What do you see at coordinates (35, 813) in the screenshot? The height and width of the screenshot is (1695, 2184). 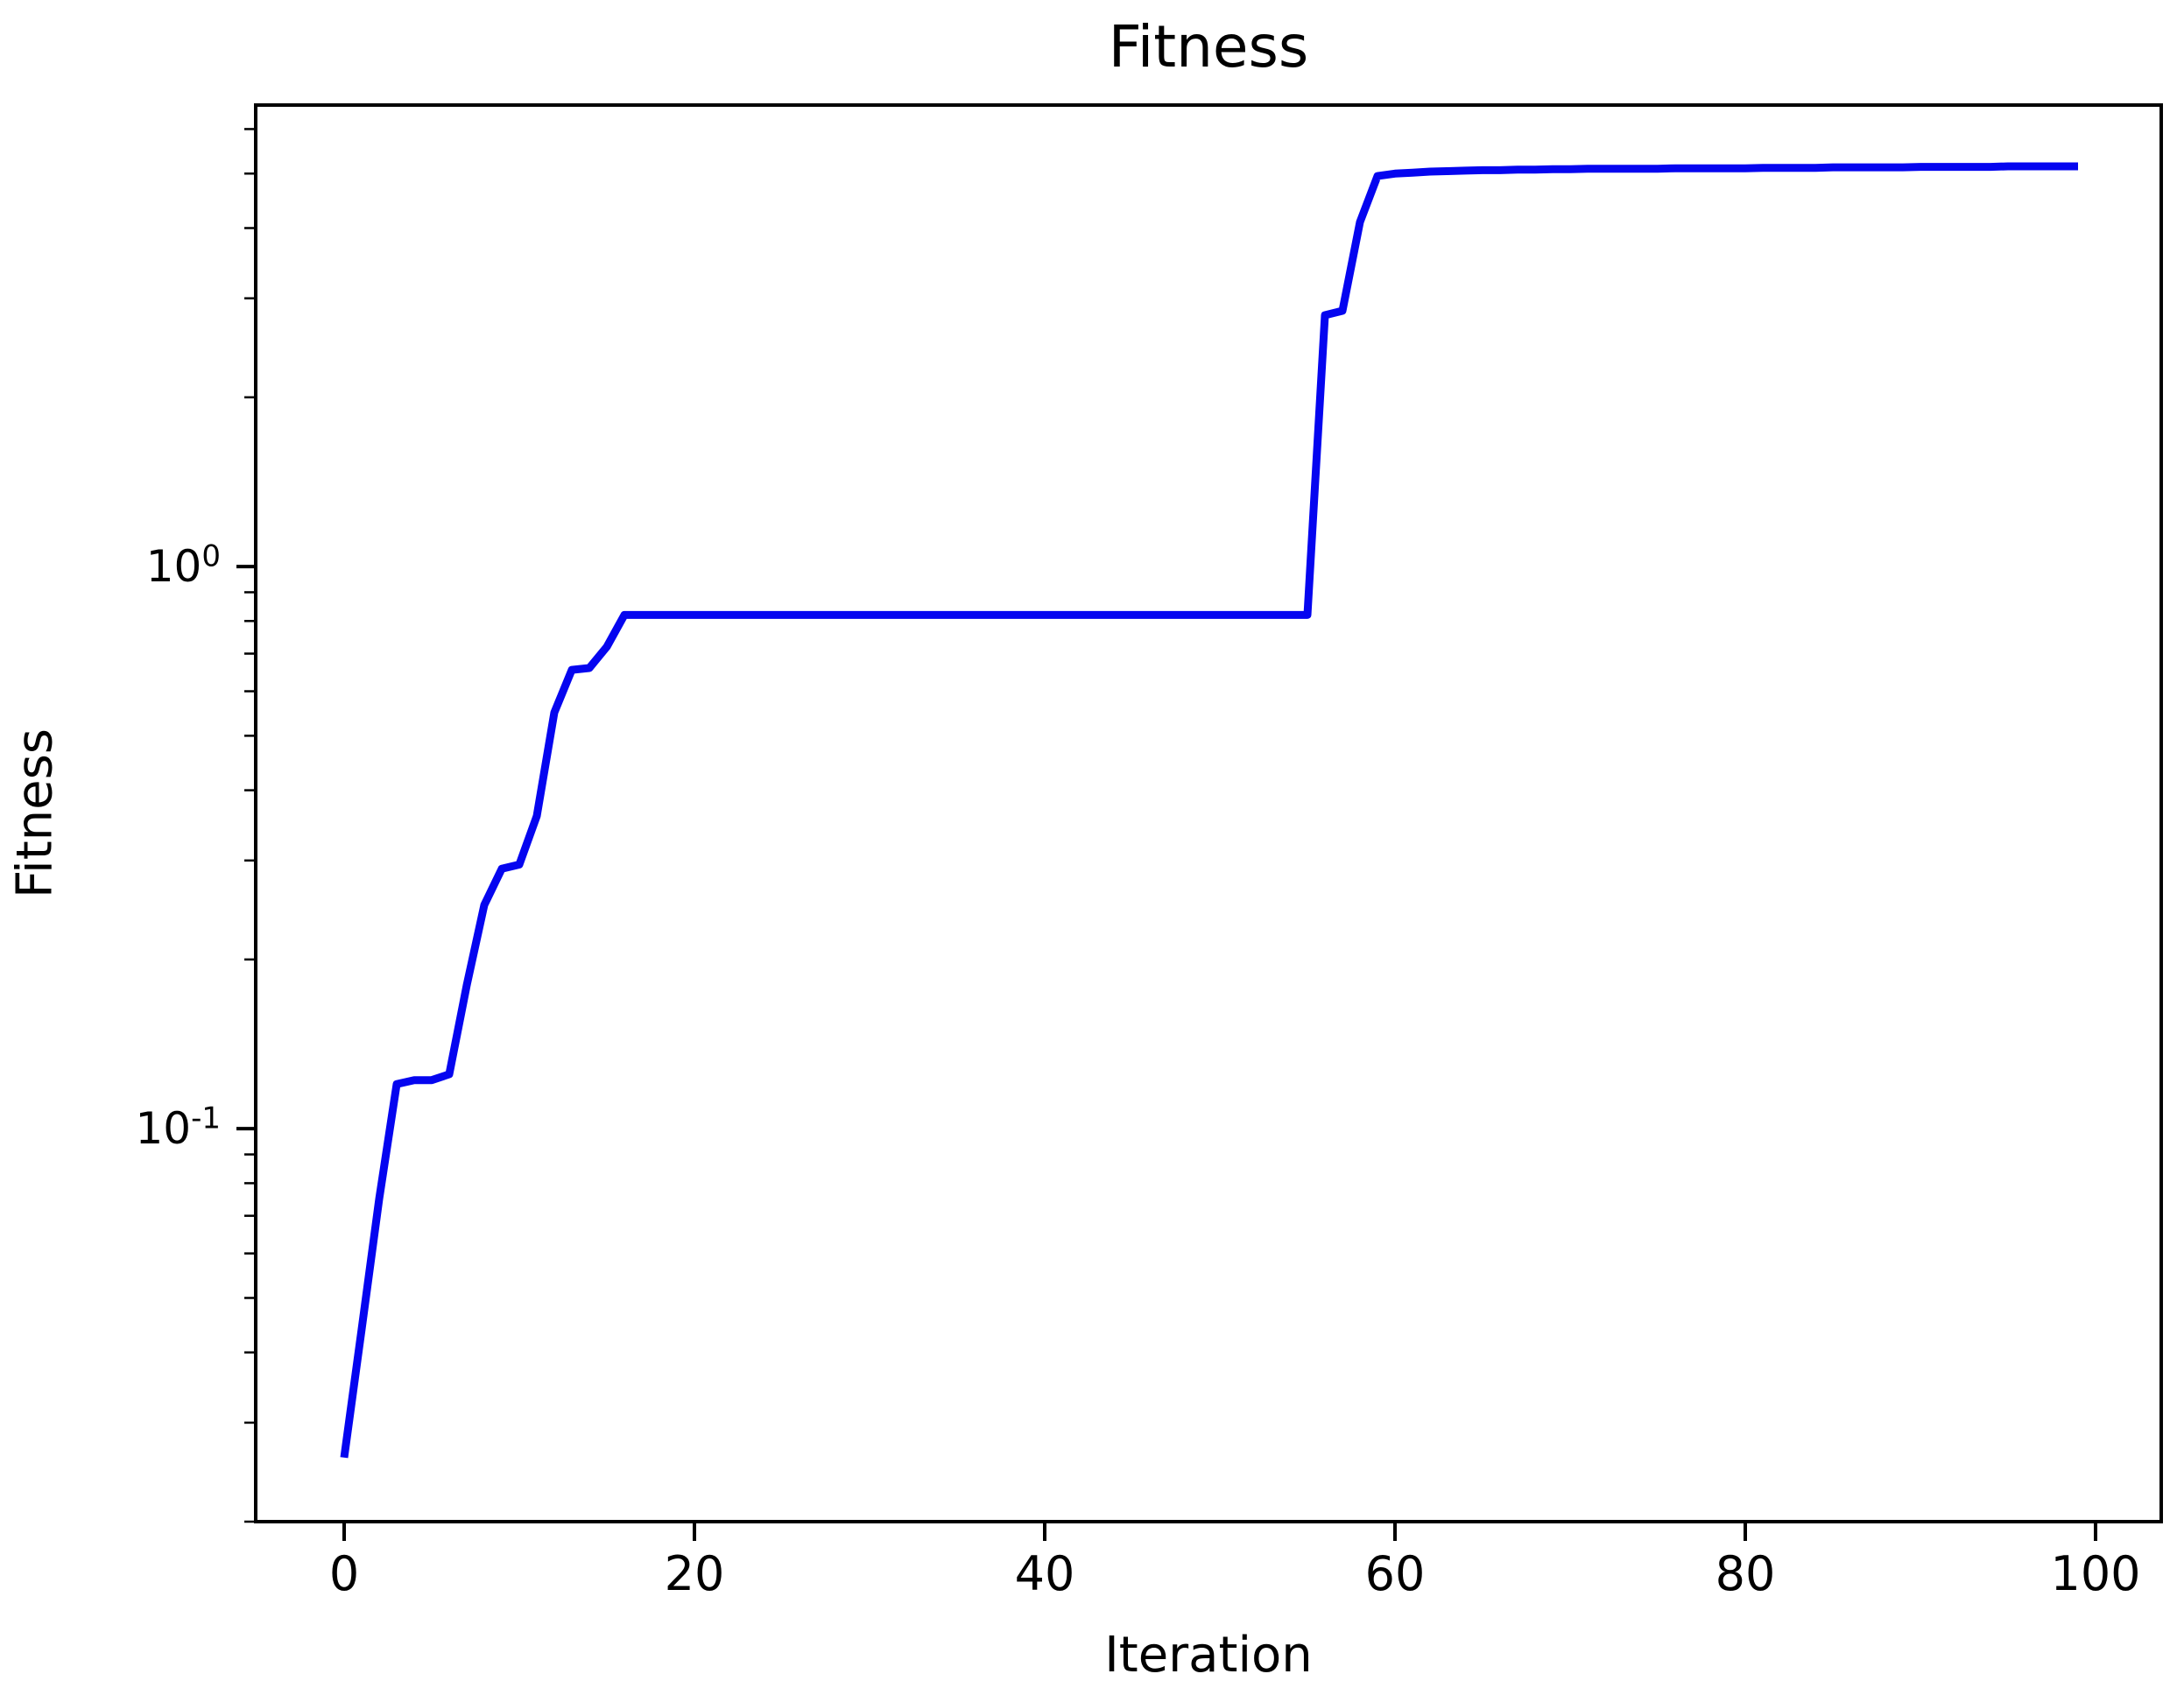 I see `y-axis-label: Fitness` at bounding box center [35, 813].